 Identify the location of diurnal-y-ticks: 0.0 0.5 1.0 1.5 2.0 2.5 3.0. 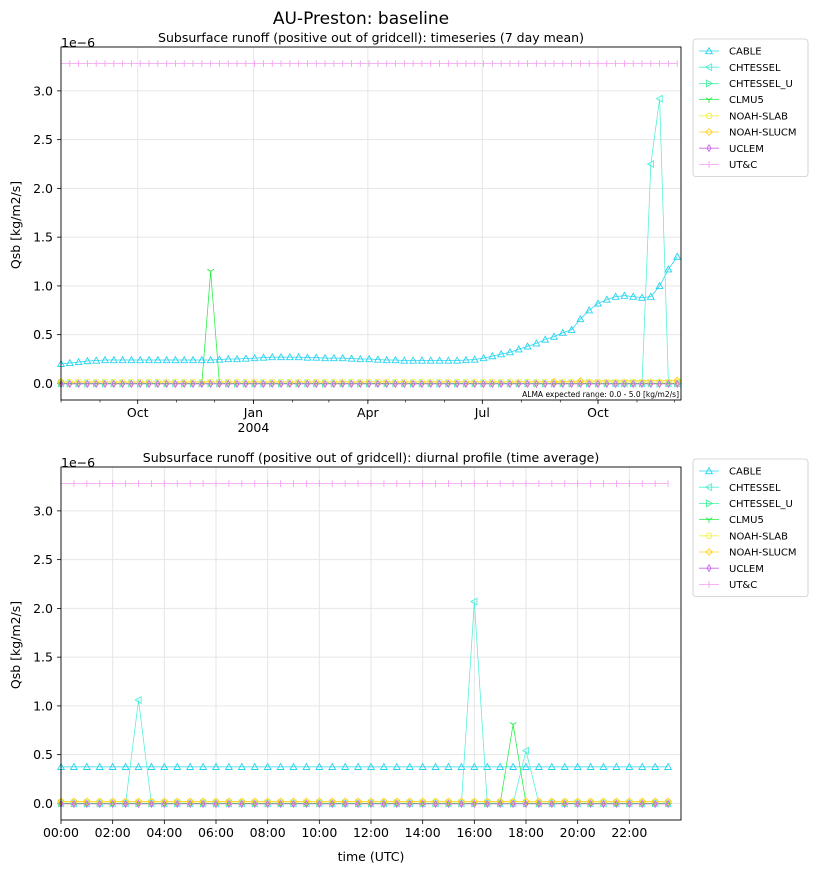
(47, 657).